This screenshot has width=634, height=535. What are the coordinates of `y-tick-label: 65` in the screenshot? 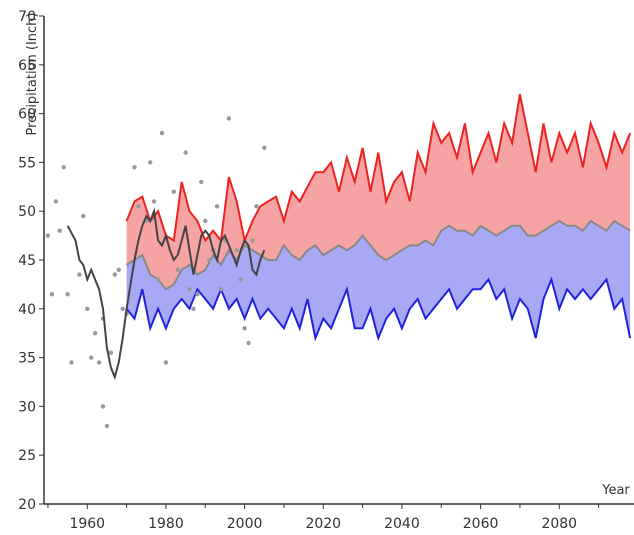 It's located at (27, 66).